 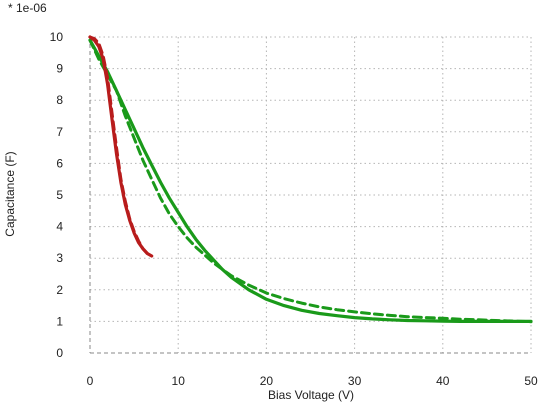 I want to click on y-tick-label: 7, so click(x=59, y=132).